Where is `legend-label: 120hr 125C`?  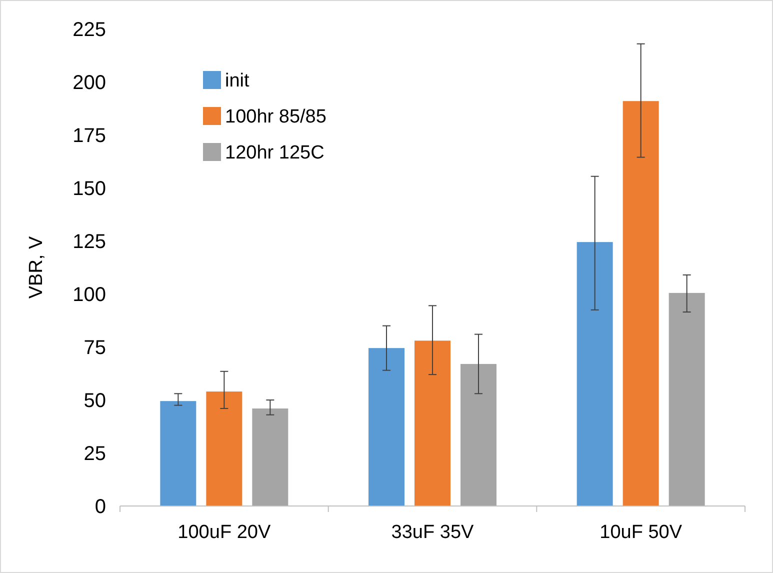
legend-label: 120hr 125C is located at coordinates (274, 153).